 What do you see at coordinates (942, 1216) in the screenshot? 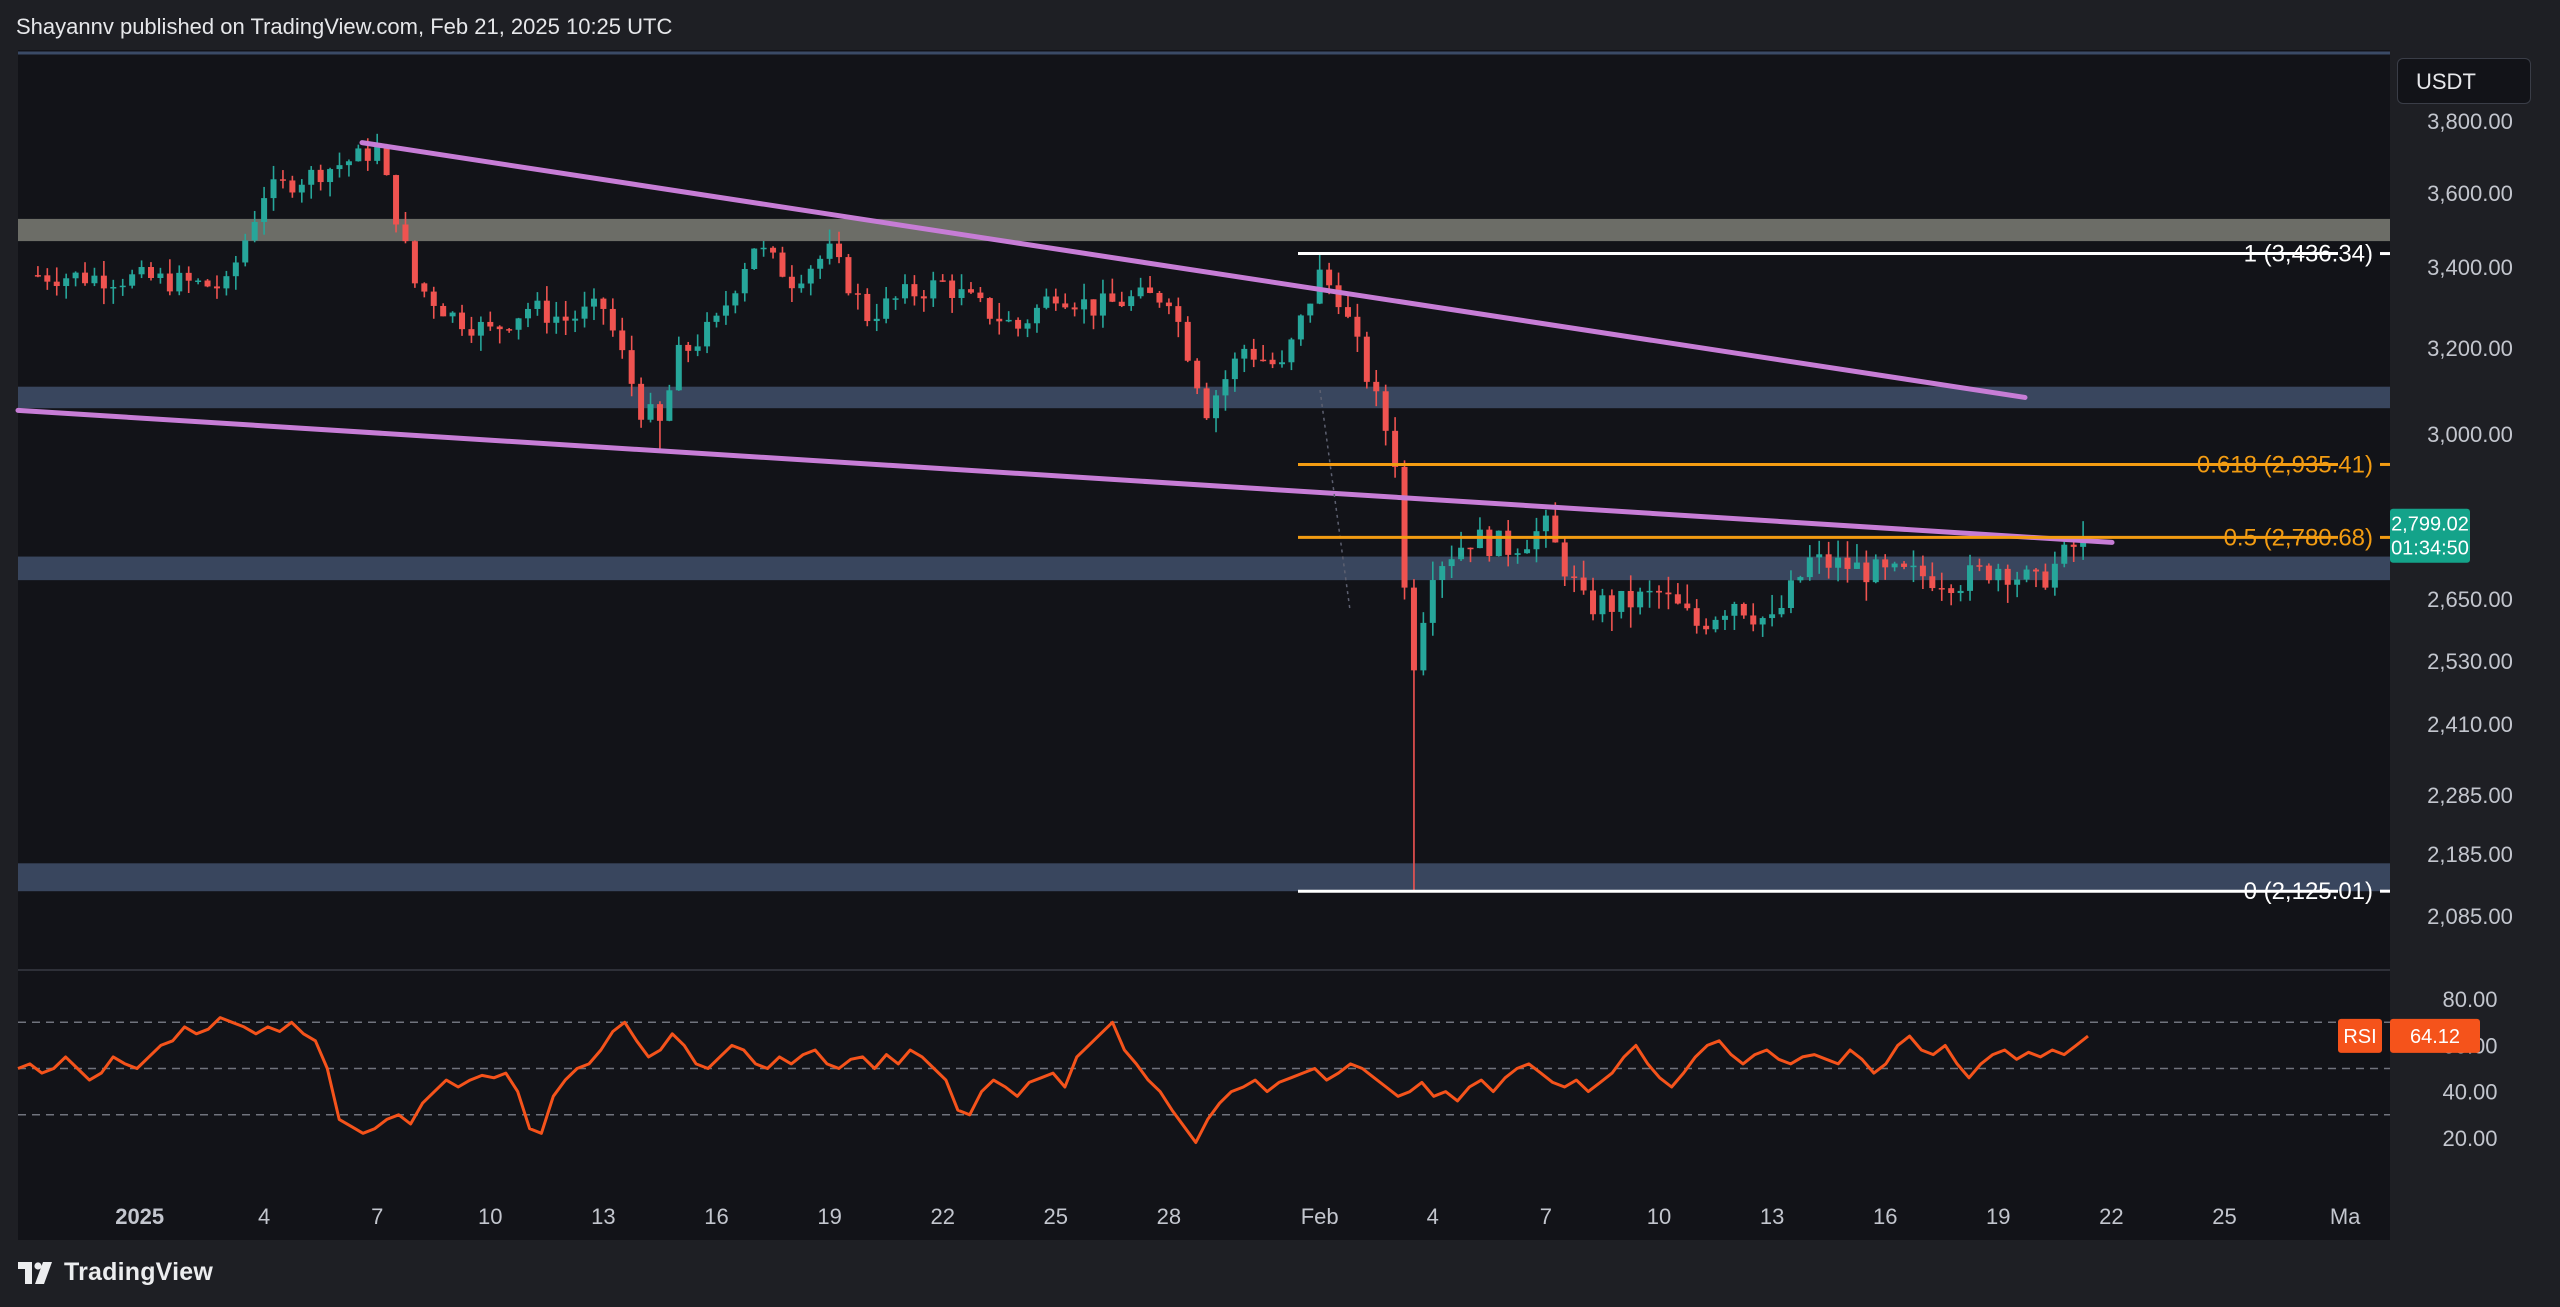
I see `time-axis-tick: 22` at bounding box center [942, 1216].